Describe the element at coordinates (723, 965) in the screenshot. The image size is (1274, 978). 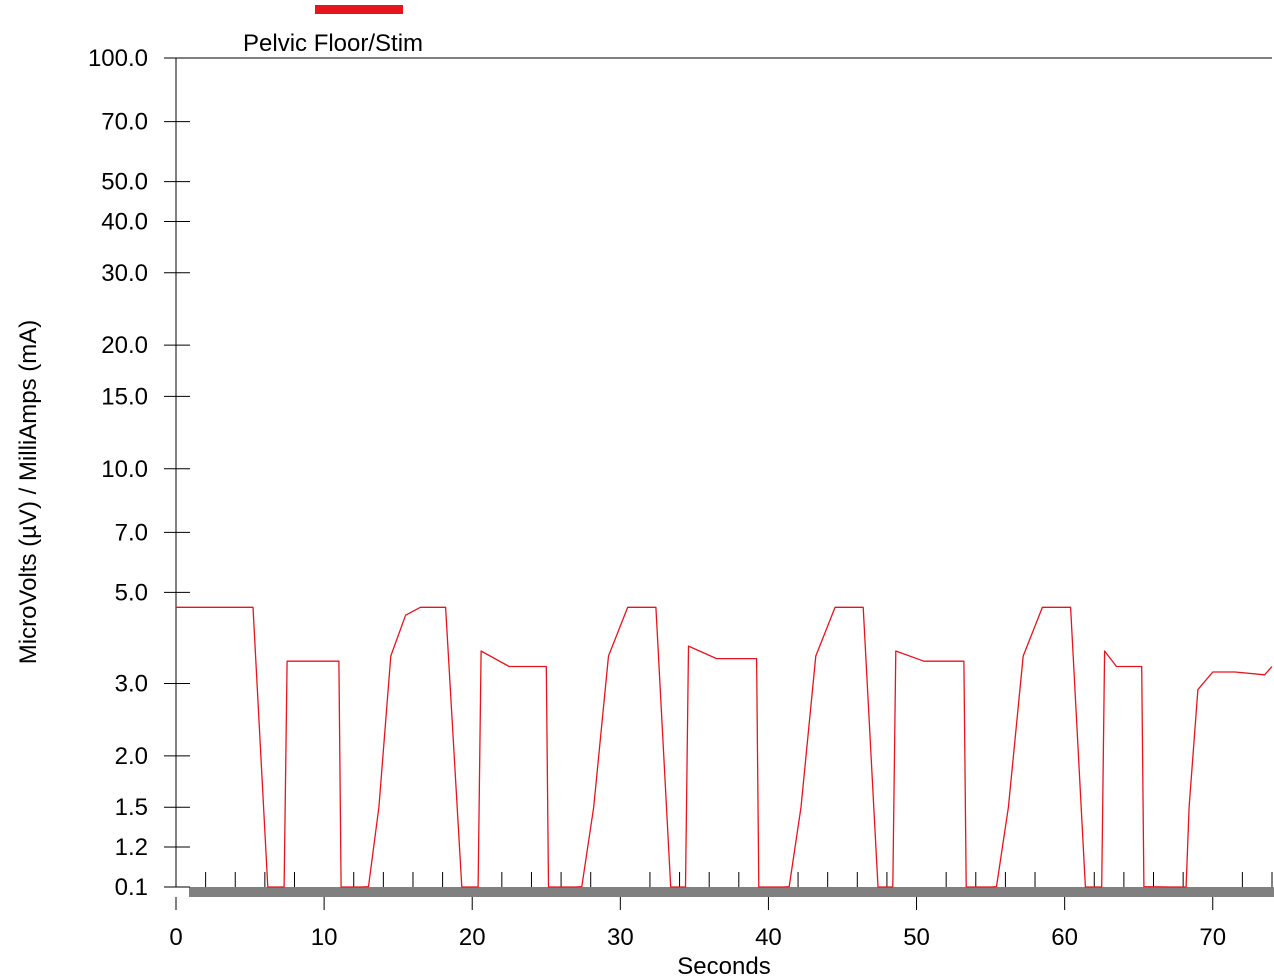
I see `x-axis-title: Seconds` at that location.